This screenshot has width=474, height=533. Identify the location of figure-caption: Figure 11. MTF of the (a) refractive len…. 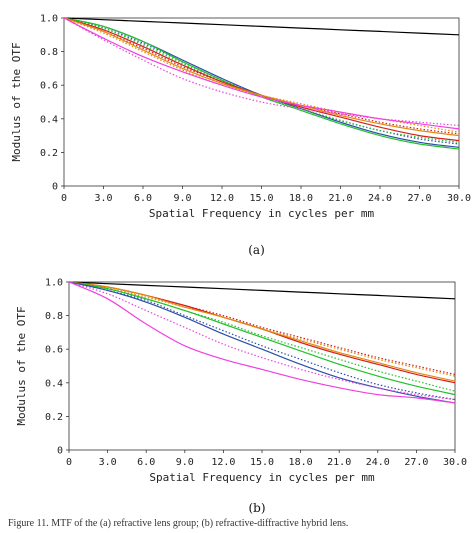
(178, 523).